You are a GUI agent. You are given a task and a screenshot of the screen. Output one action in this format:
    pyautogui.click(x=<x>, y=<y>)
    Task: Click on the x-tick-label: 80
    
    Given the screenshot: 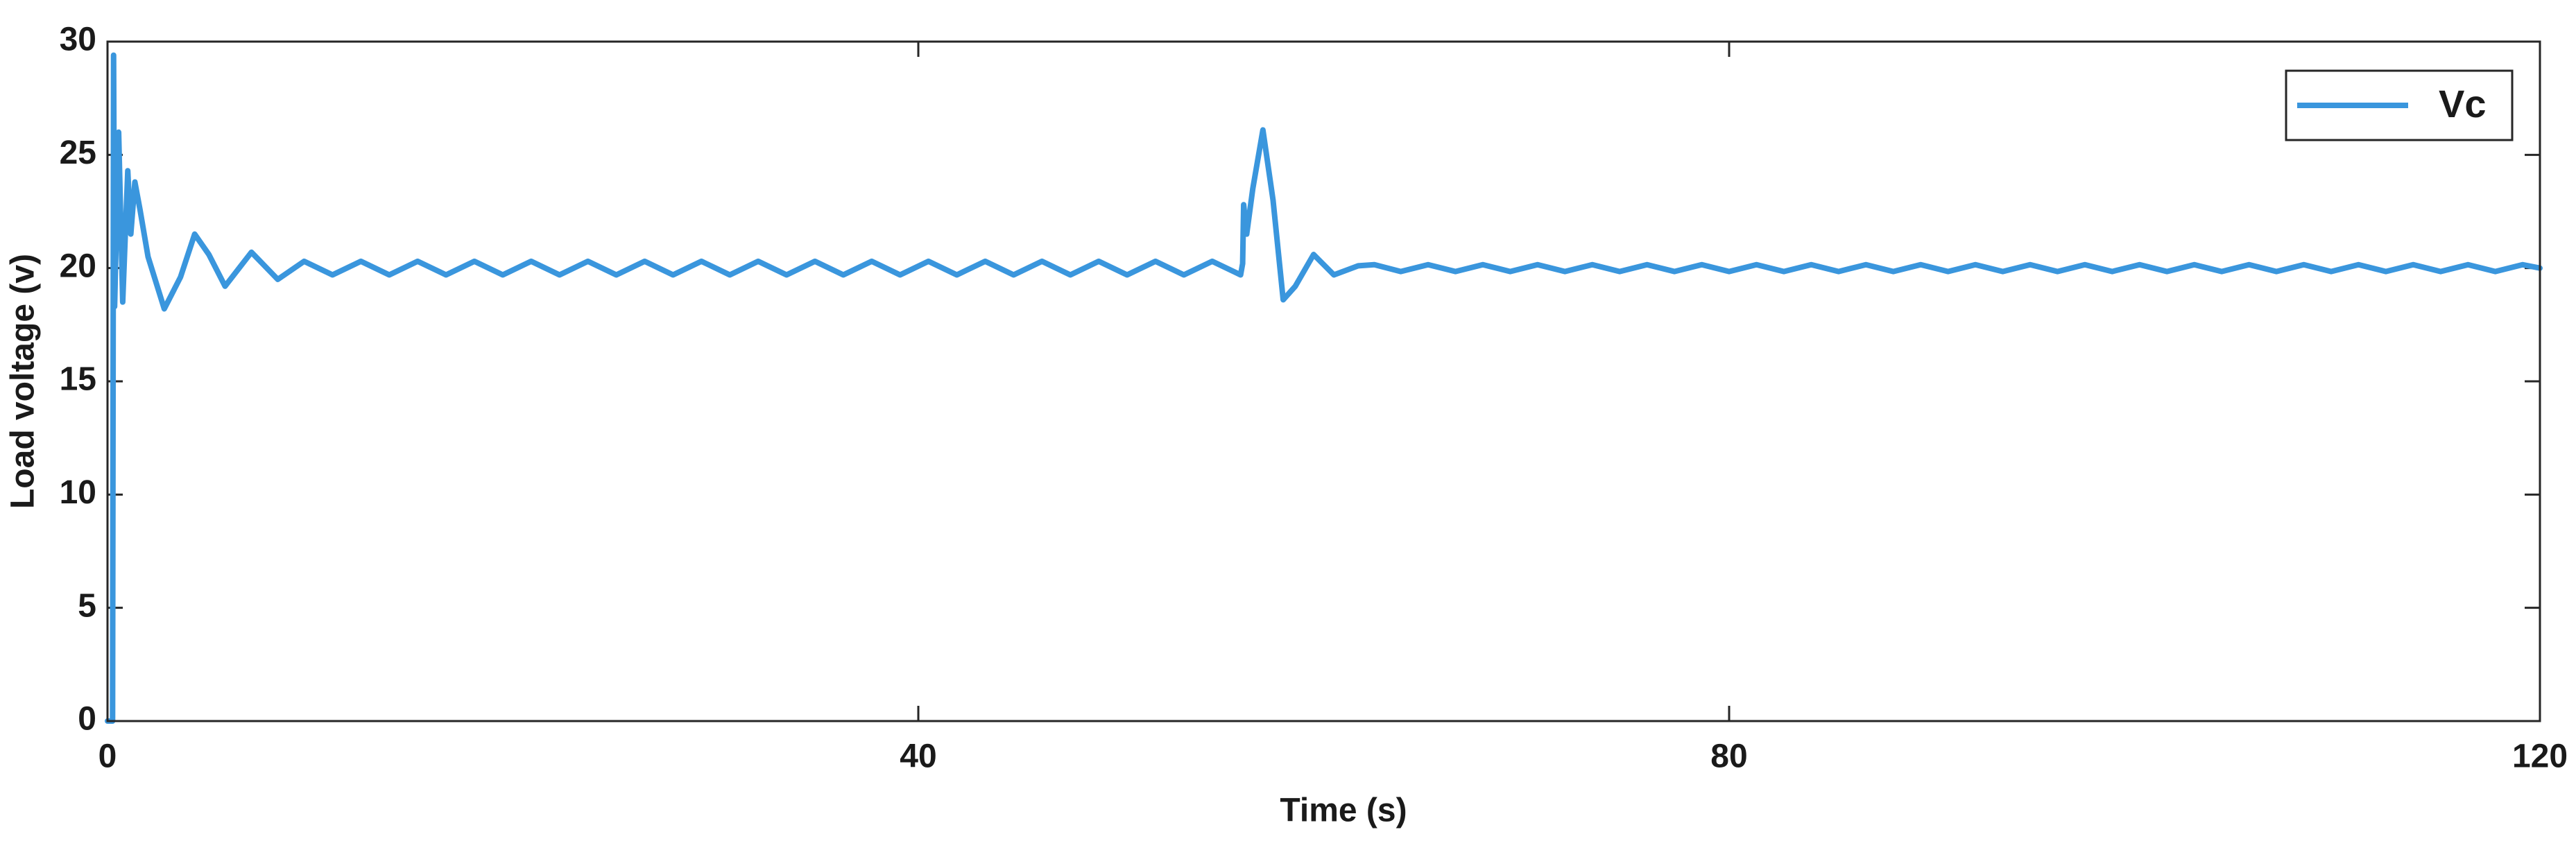 What is the action you would take?
    pyautogui.click(x=1728, y=756)
    